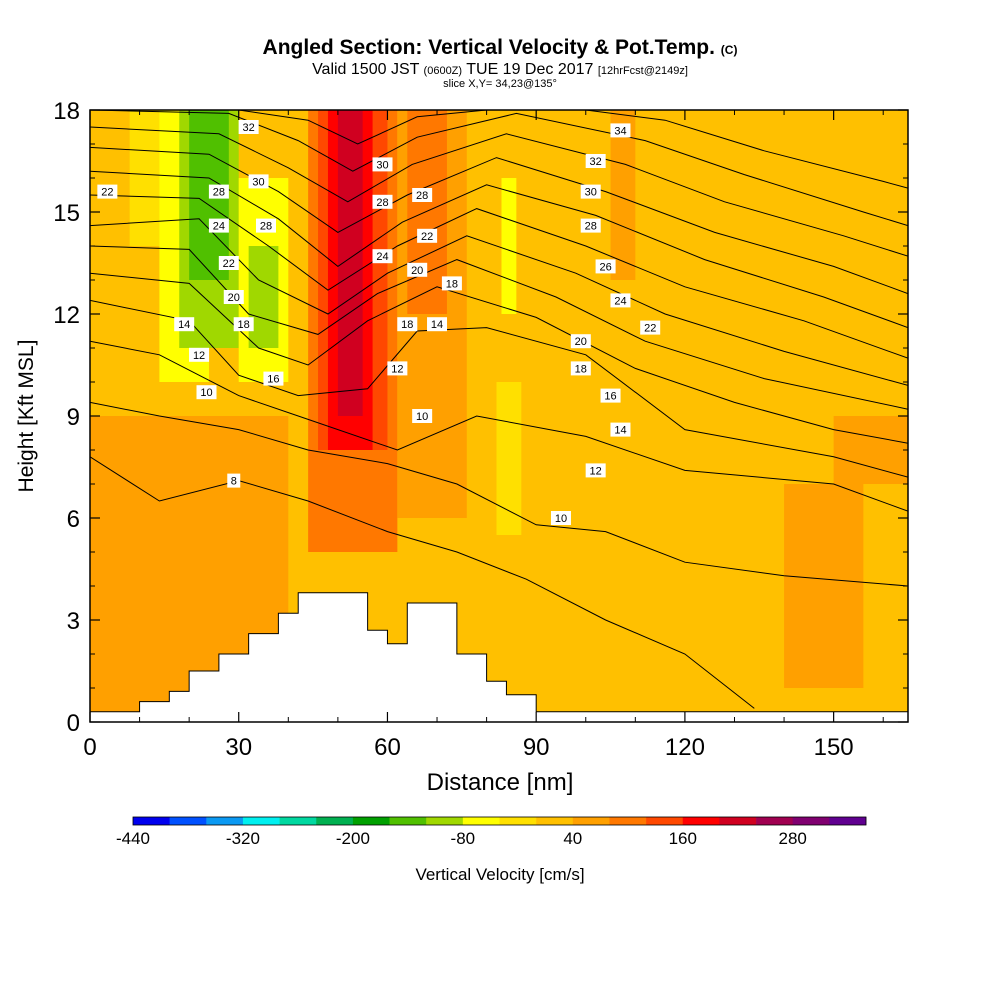  I want to click on contour-label-32: 20, so click(581, 342).